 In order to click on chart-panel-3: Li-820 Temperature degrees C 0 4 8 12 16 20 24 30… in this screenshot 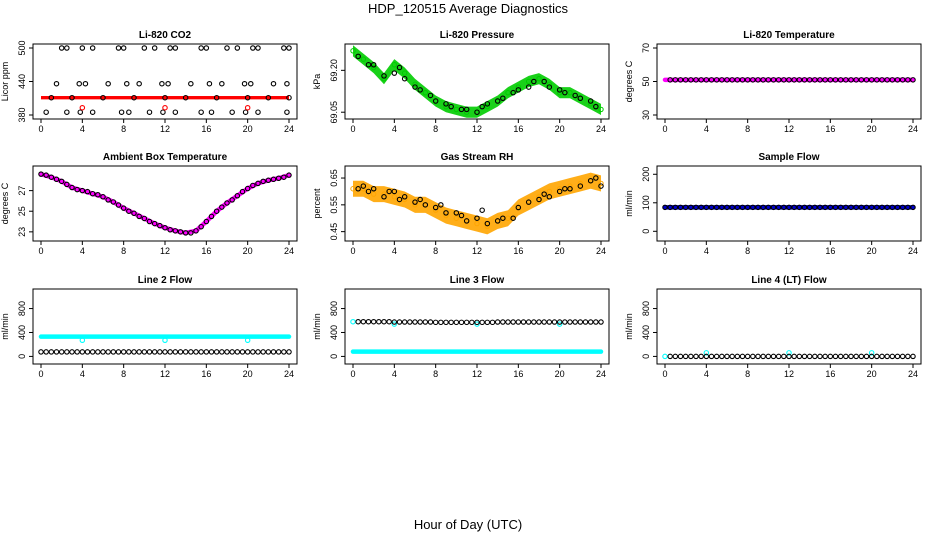, I will do `click(773, 82)`.